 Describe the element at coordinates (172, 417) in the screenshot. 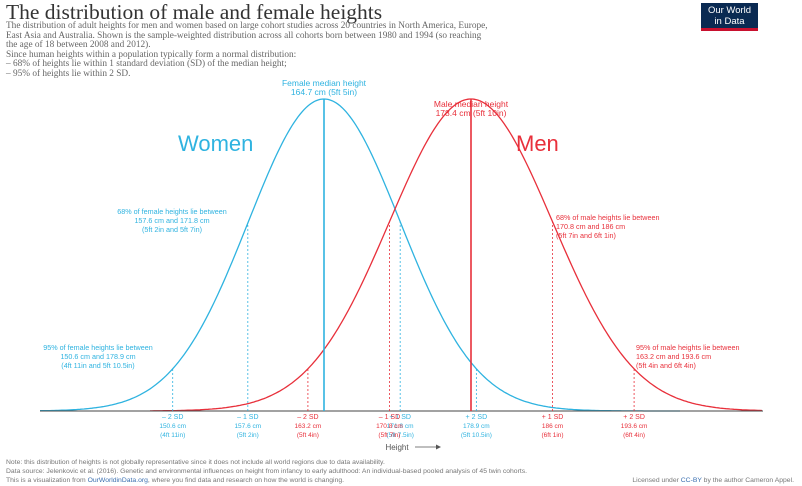

I see `women-sd-label: – 2 SD` at that location.